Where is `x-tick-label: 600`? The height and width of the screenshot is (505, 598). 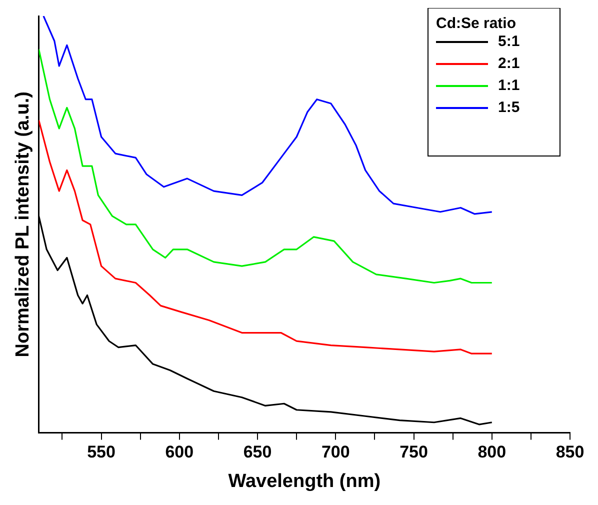 x-tick-label: 600 is located at coordinates (179, 452).